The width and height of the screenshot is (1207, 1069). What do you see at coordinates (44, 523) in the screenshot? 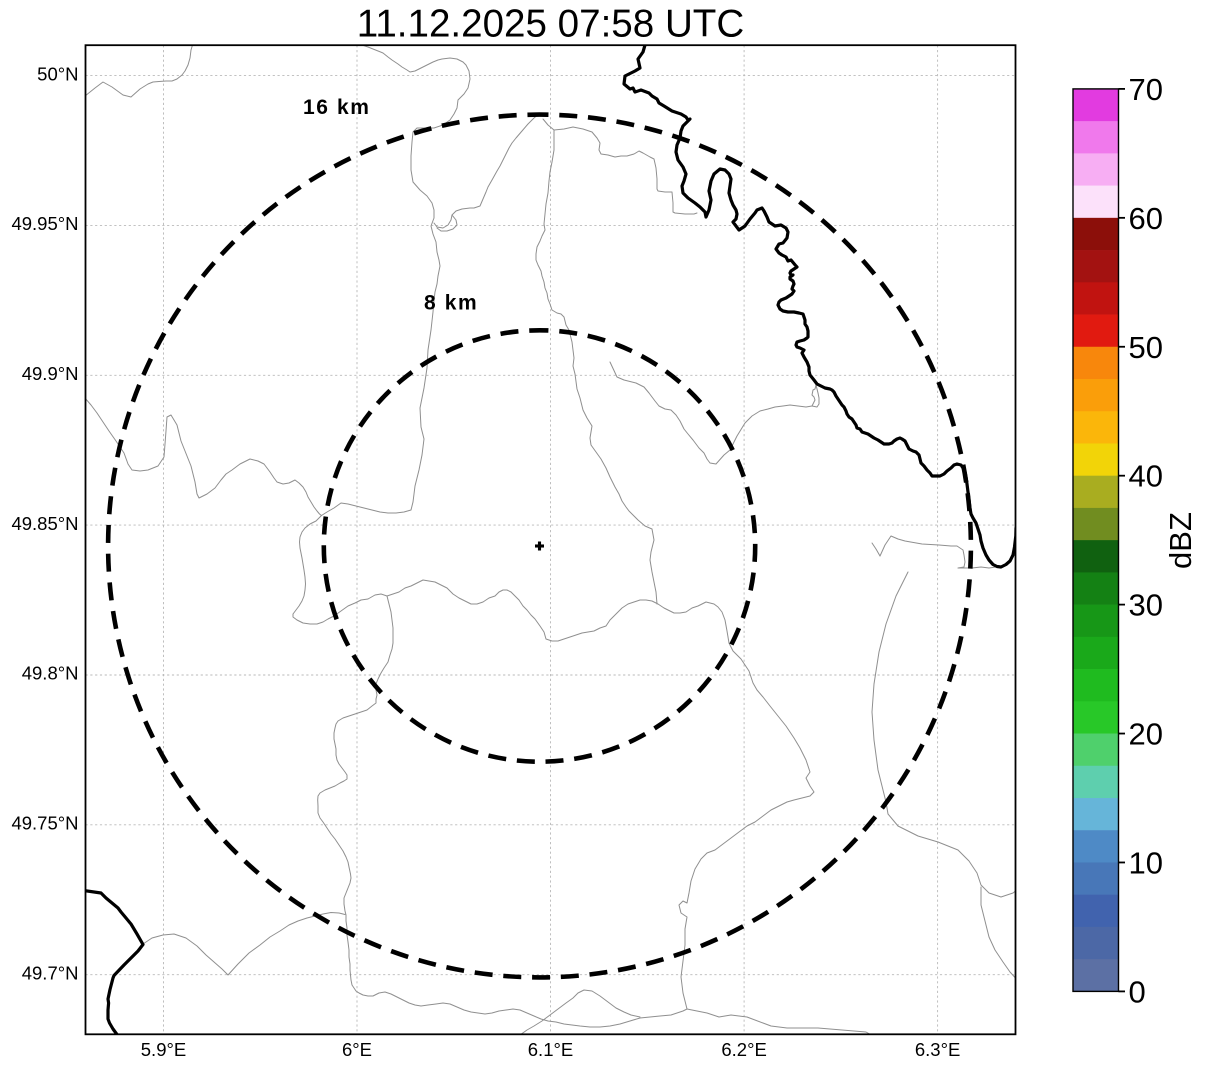
I see `svg-text: 49.85°N` at bounding box center [44, 523].